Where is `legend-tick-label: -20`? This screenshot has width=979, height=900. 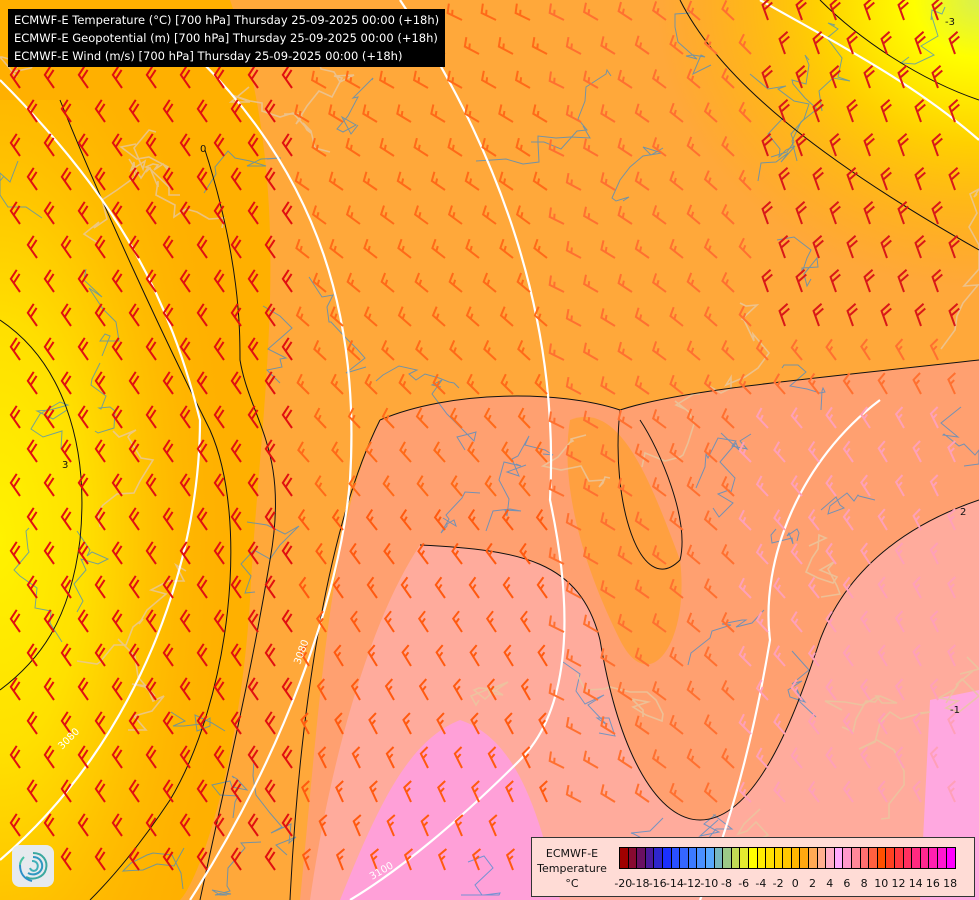
legend-tick-label: -20 is located at coordinates (623, 883).